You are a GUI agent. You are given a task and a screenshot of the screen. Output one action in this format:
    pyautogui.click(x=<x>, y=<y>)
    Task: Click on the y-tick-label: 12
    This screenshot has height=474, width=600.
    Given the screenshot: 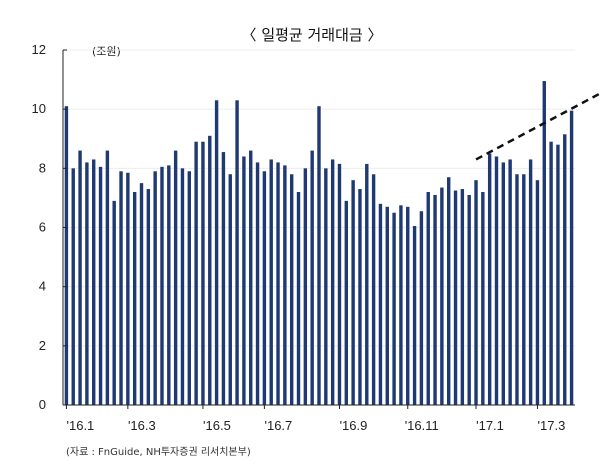 What is the action you would take?
    pyautogui.click(x=39, y=49)
    